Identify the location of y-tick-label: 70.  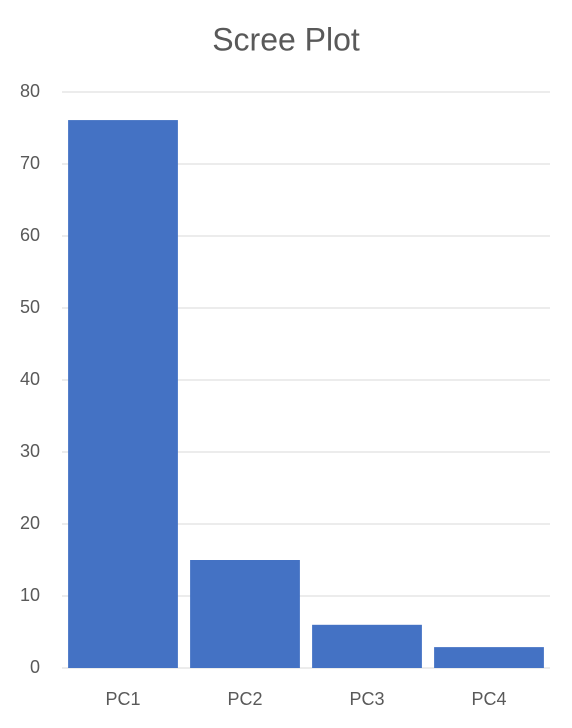
(30, 163).